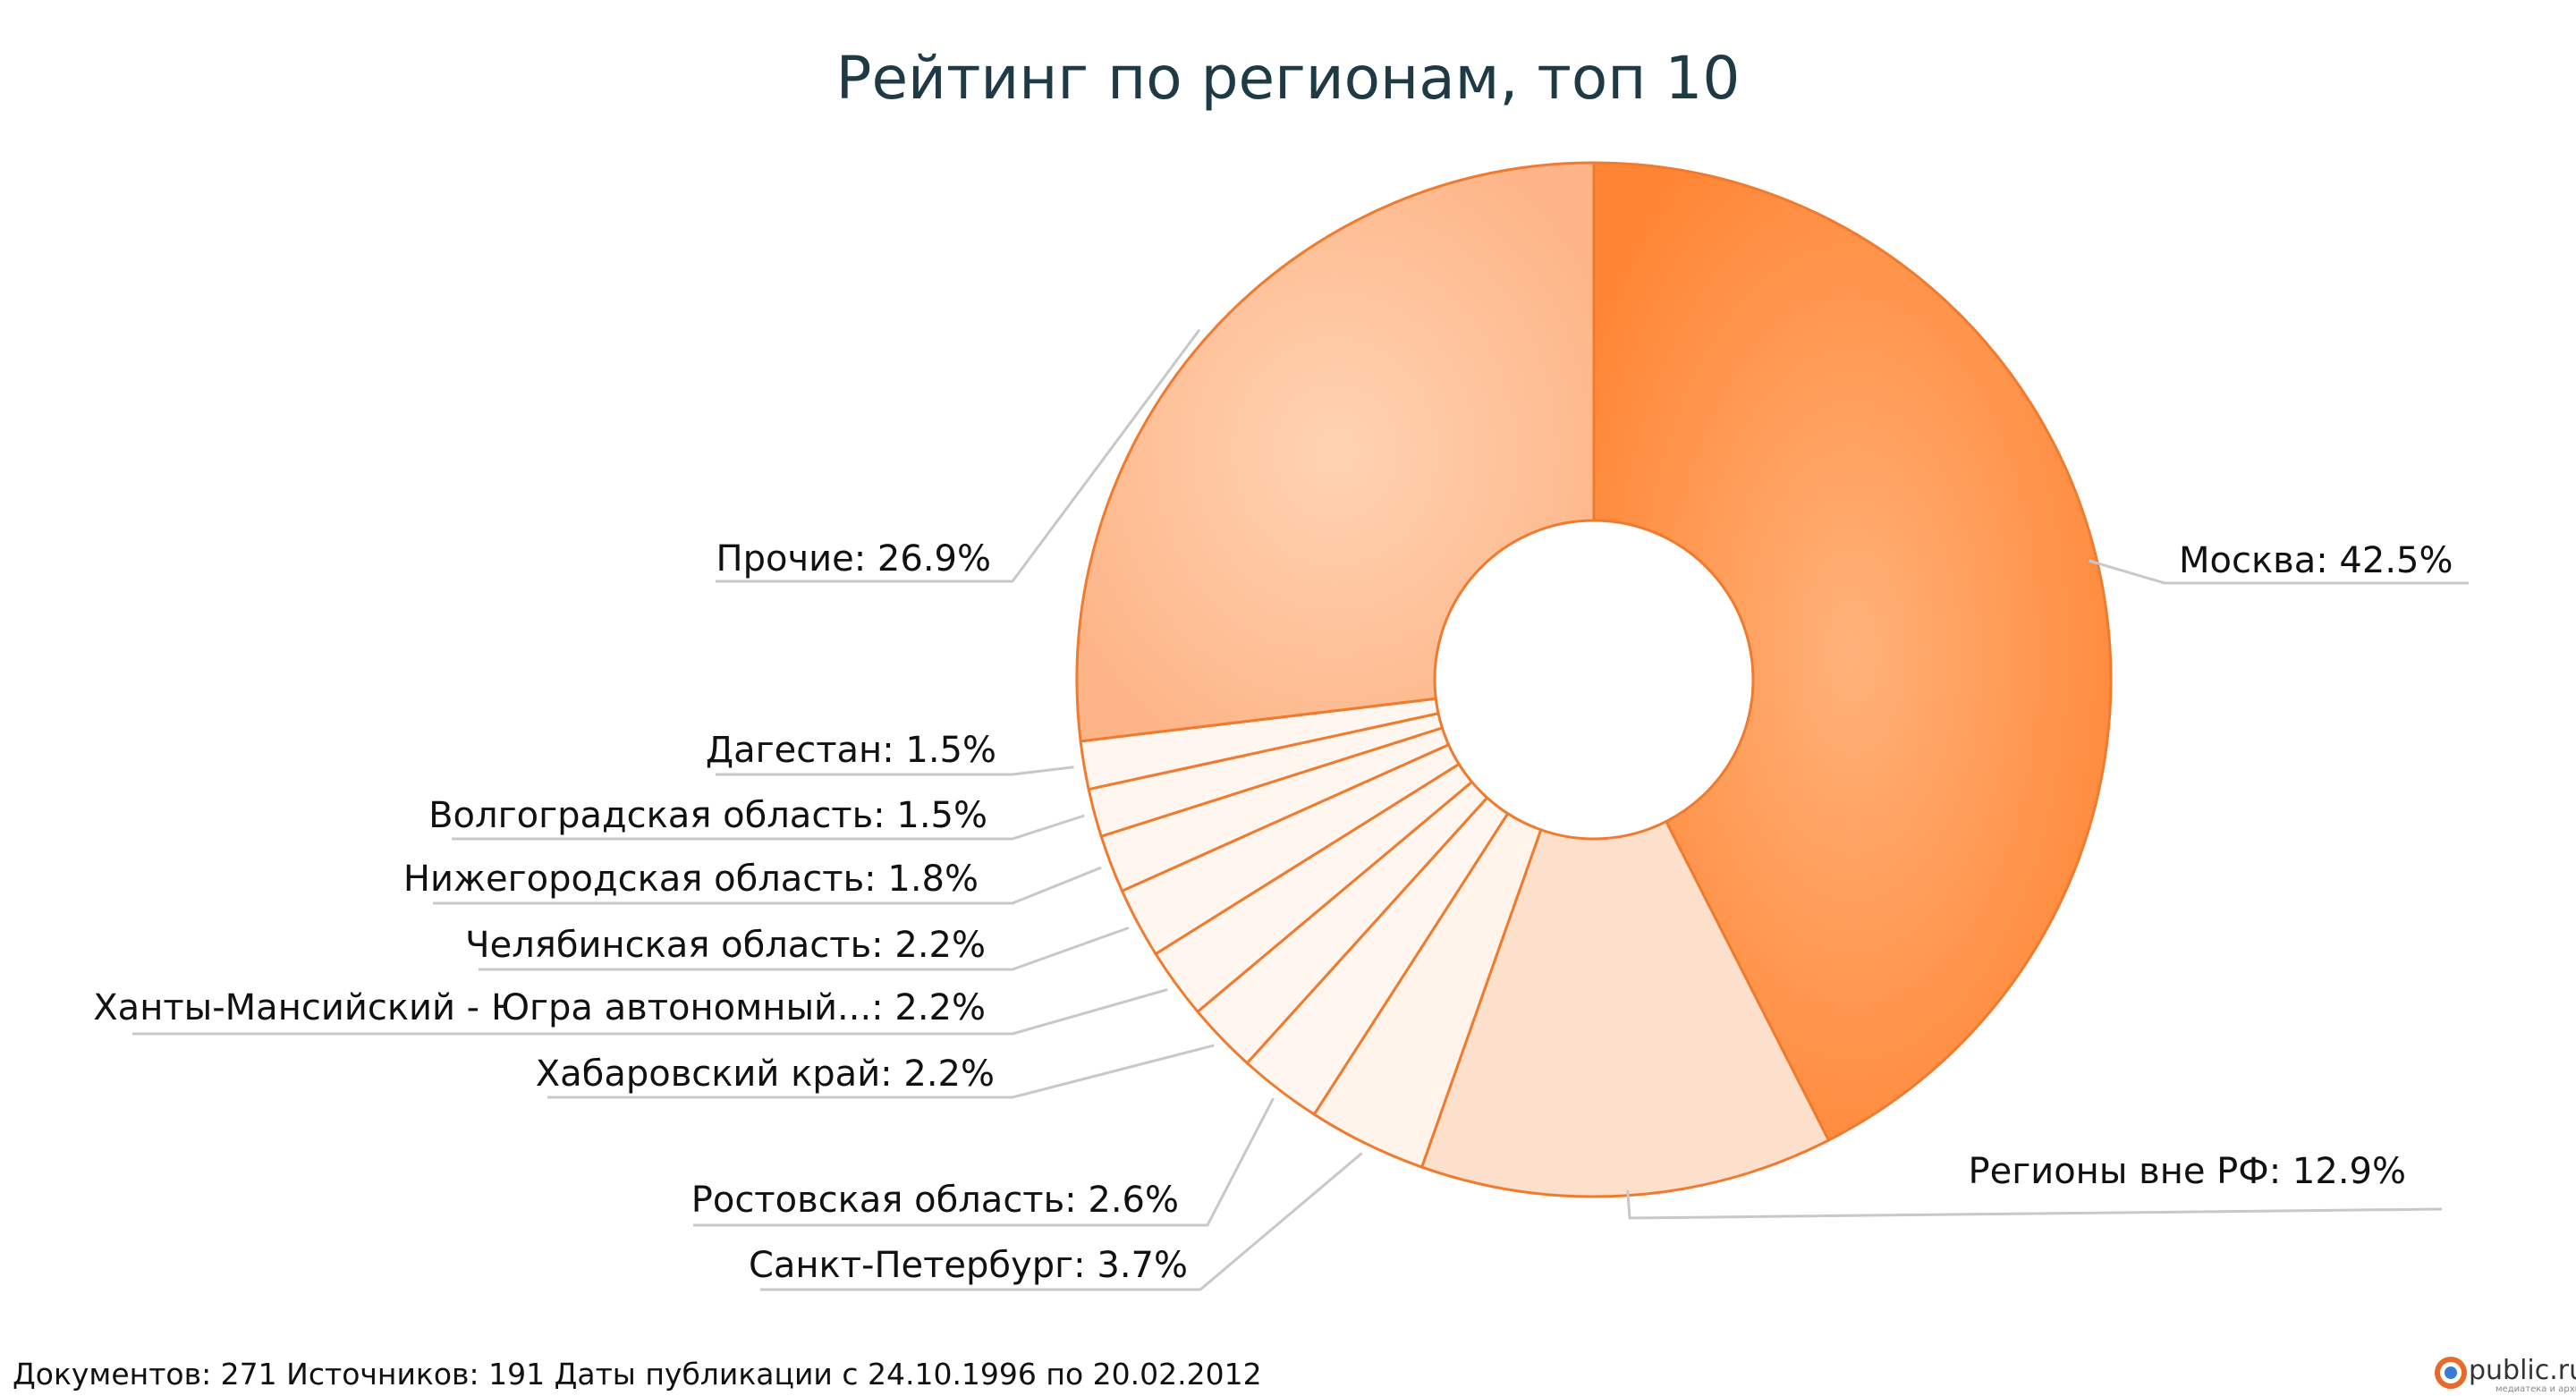  I want to click on slice-label-4: Ростовская область: 2.6%, so click(935, 1200).